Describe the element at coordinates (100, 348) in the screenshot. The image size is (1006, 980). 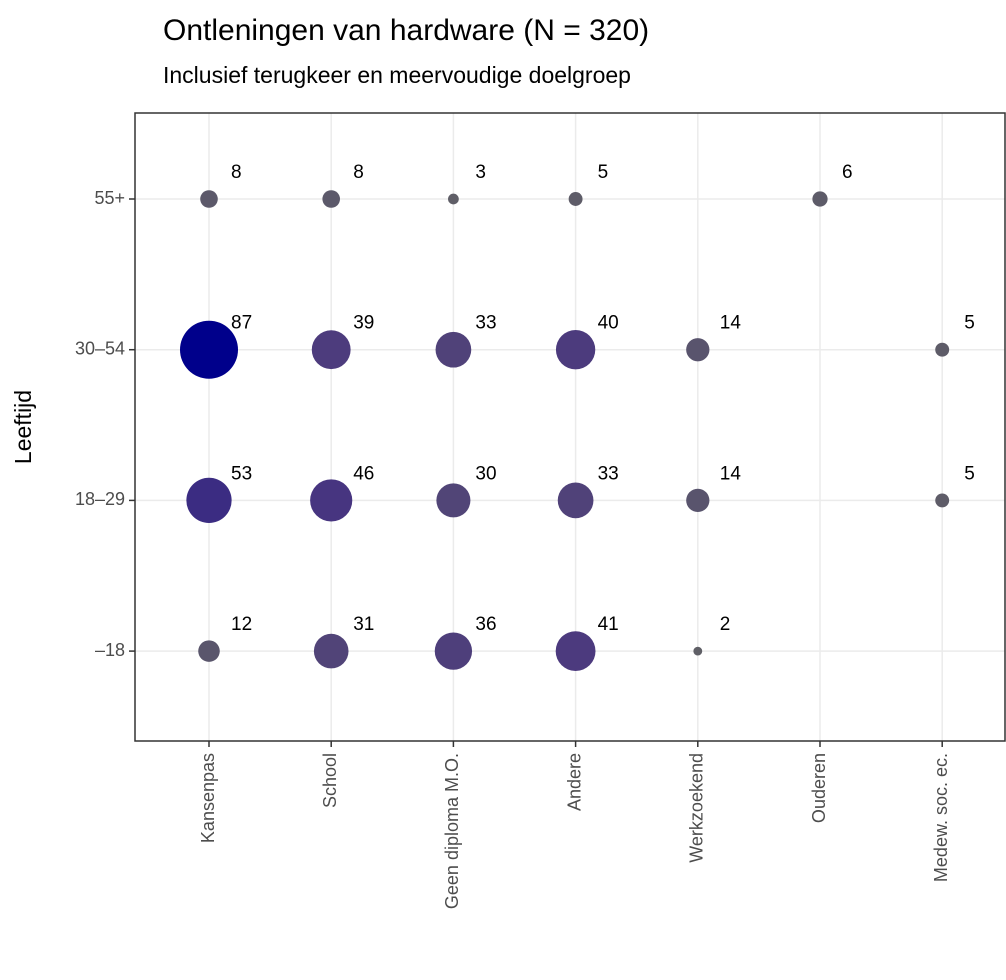
I see `y-tick-label: 30–54` at that location.